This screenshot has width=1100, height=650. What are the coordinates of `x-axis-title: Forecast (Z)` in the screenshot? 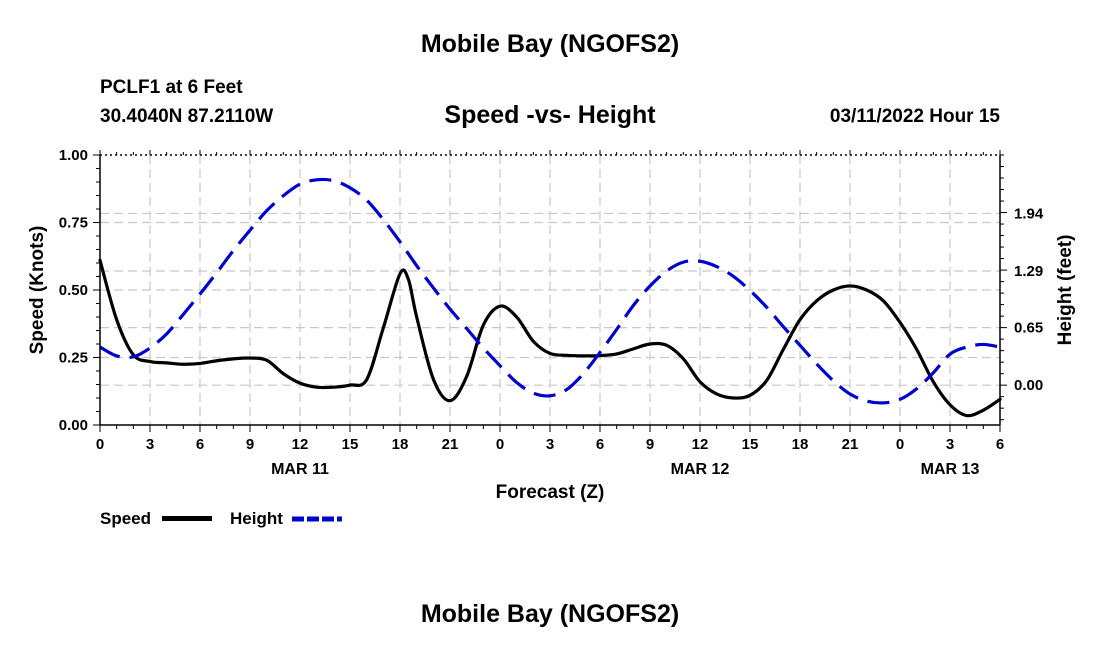 It's located at (550, 492).